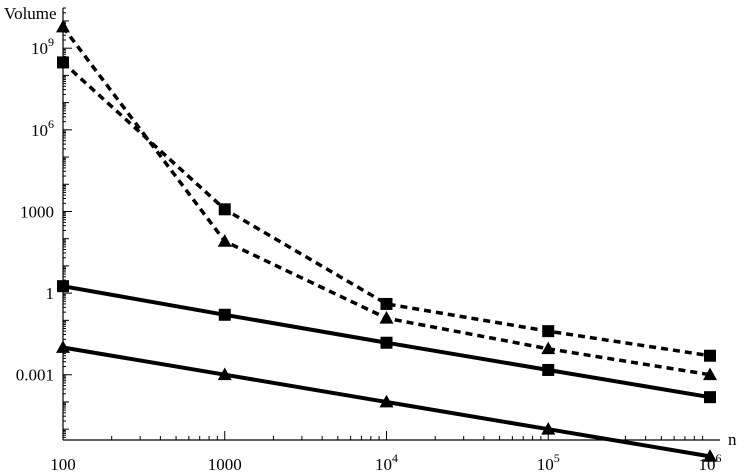 Image resolution: width=750 pixels, height=475 pixels. I want to click on y-tick-label: 10⁹, so click(42, 46).